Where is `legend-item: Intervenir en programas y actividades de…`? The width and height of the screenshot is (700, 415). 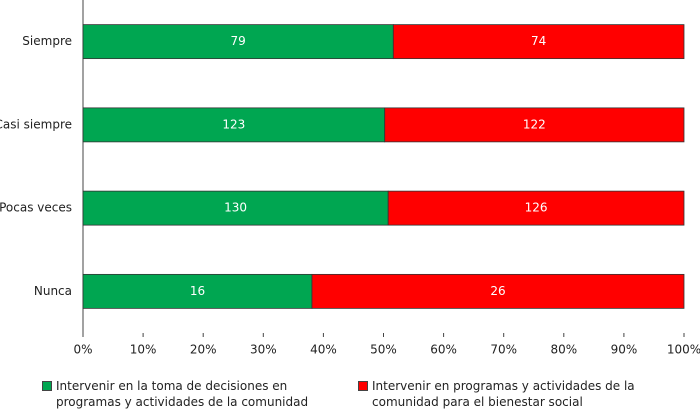
legend-item: Intervenir en programas y actividades de… is located at coordinates (518, 394).